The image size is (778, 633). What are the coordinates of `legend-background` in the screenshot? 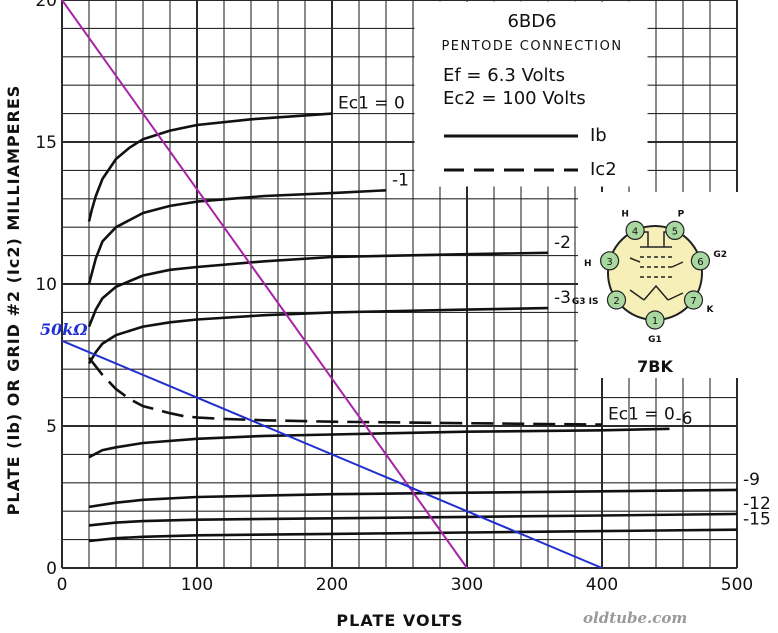 It's located at (531, 94).